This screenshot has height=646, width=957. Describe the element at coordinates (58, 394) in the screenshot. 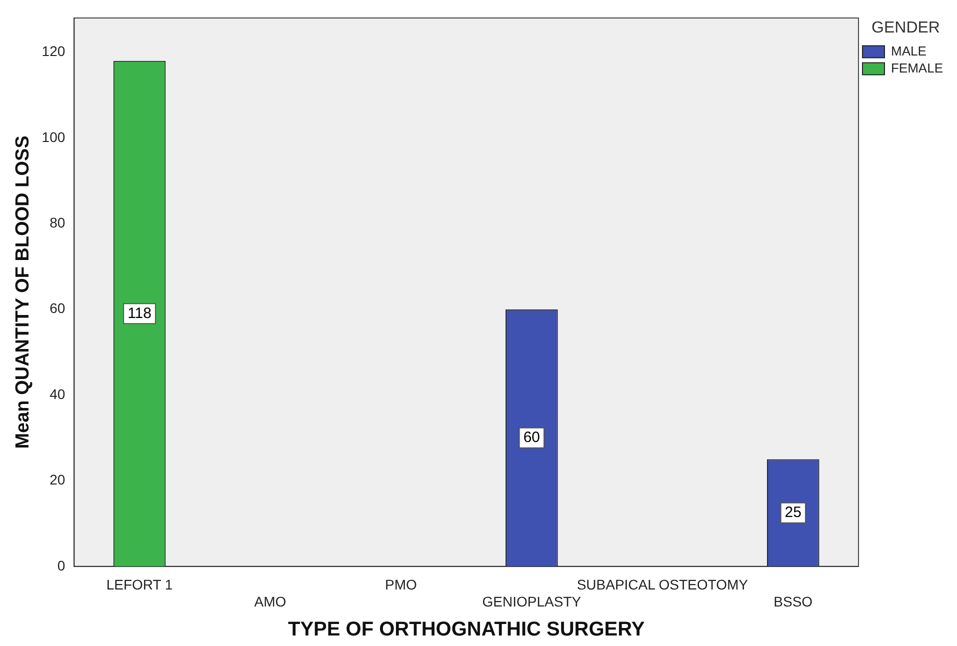

I see `y-tick-label: 40` at that location.